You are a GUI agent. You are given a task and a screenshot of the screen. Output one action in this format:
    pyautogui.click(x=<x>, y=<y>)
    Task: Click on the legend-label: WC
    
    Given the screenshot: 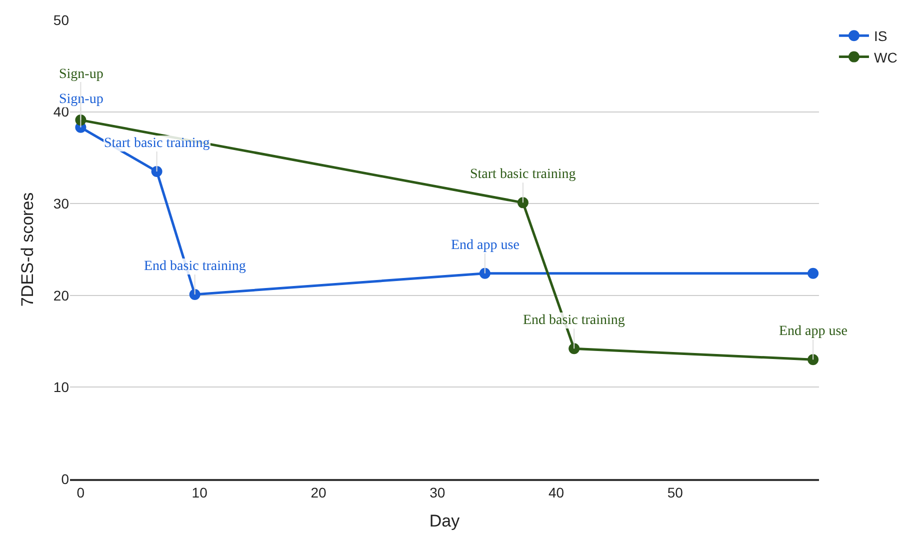 What is the action you would take?
    pyautogui.click(x=886, y=57)
    